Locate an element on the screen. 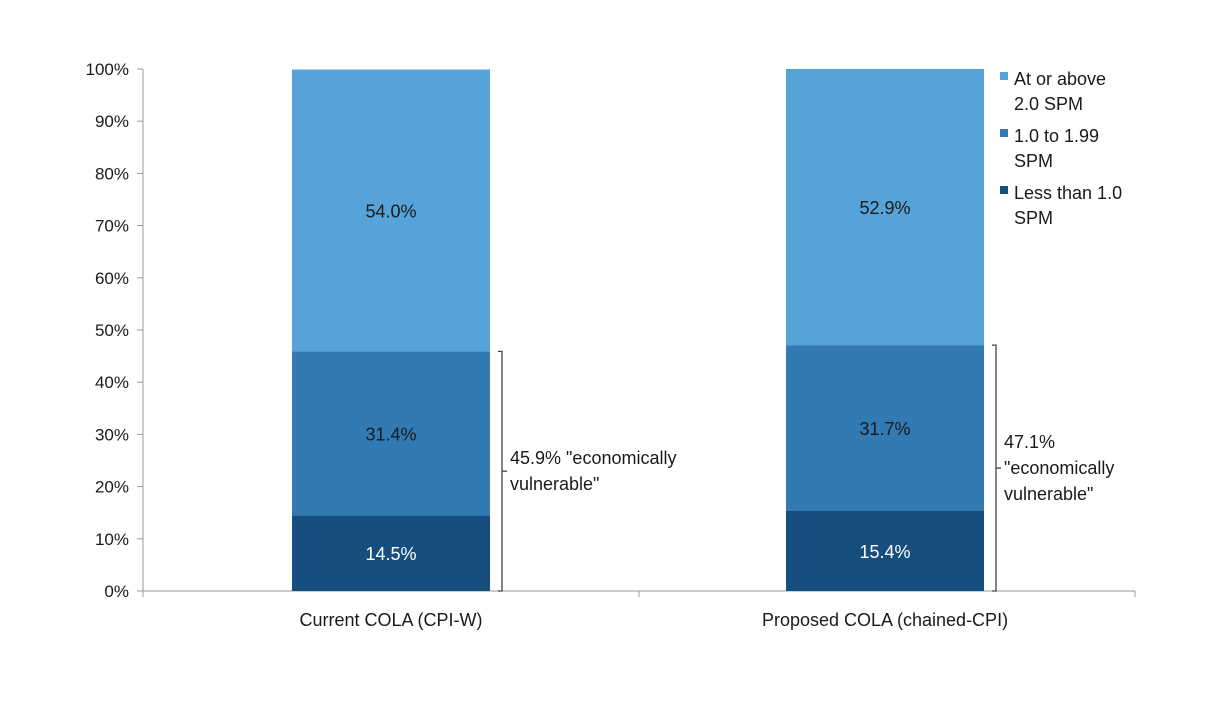  annotation-text: 47.1% "economically vulnerable" is located at coordinates (1059, 468).